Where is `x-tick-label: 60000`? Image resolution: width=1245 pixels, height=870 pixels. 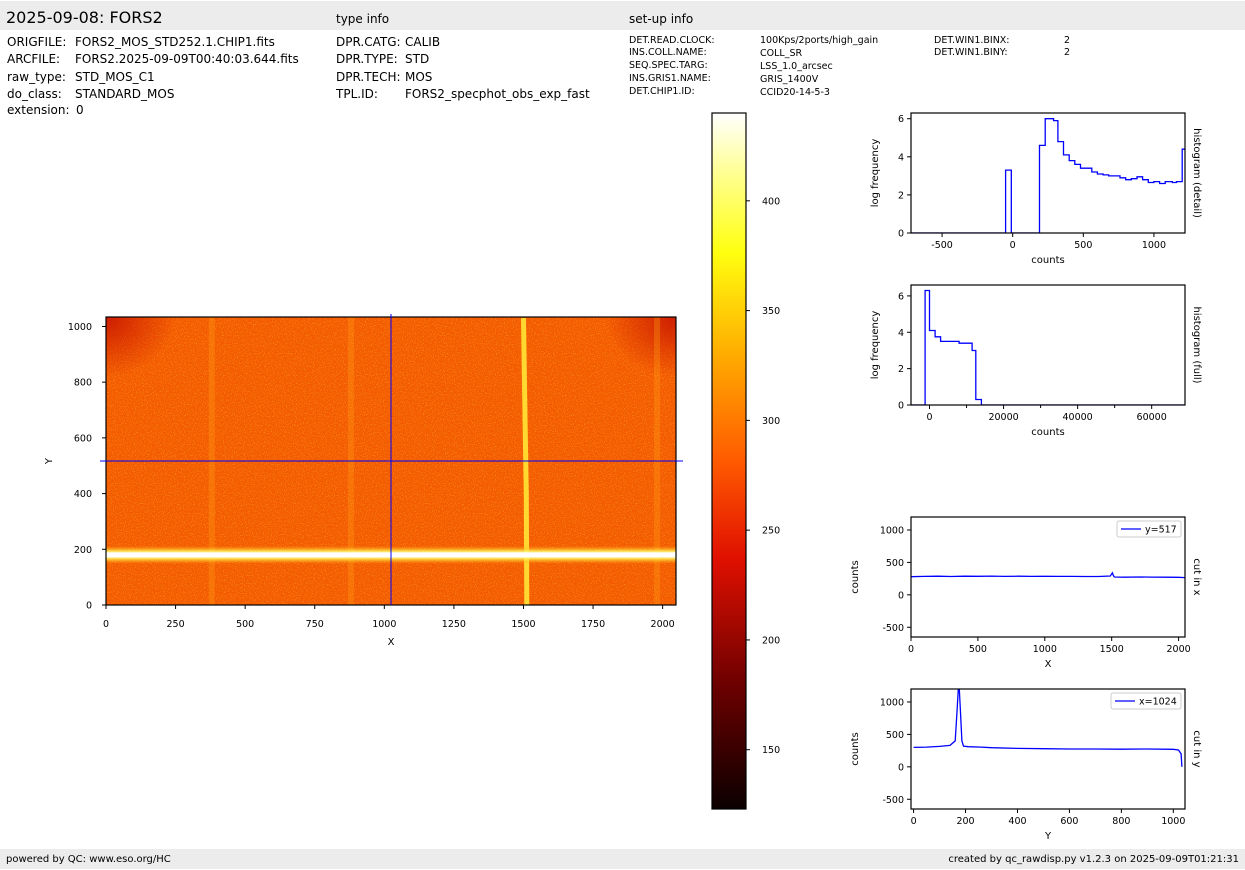
x-tick-label: 60000 is located at coordinates (1152, 417).